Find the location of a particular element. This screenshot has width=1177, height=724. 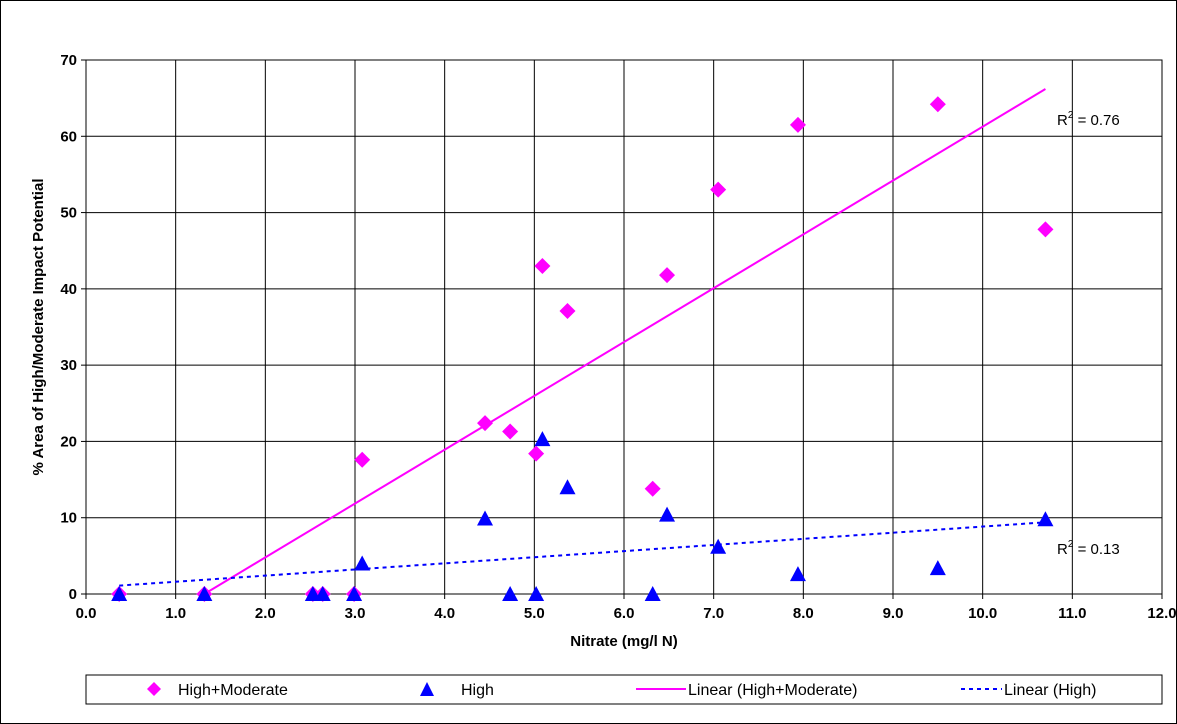

x-tick-label: 3.0 is located at coordinates (355, 613).